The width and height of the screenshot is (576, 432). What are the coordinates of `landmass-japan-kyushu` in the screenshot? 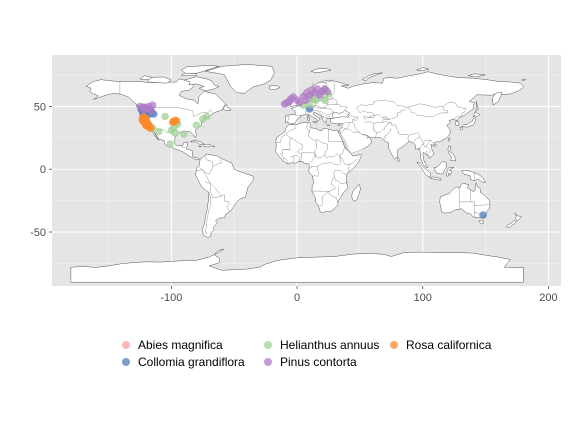 It's located at (461, 128).